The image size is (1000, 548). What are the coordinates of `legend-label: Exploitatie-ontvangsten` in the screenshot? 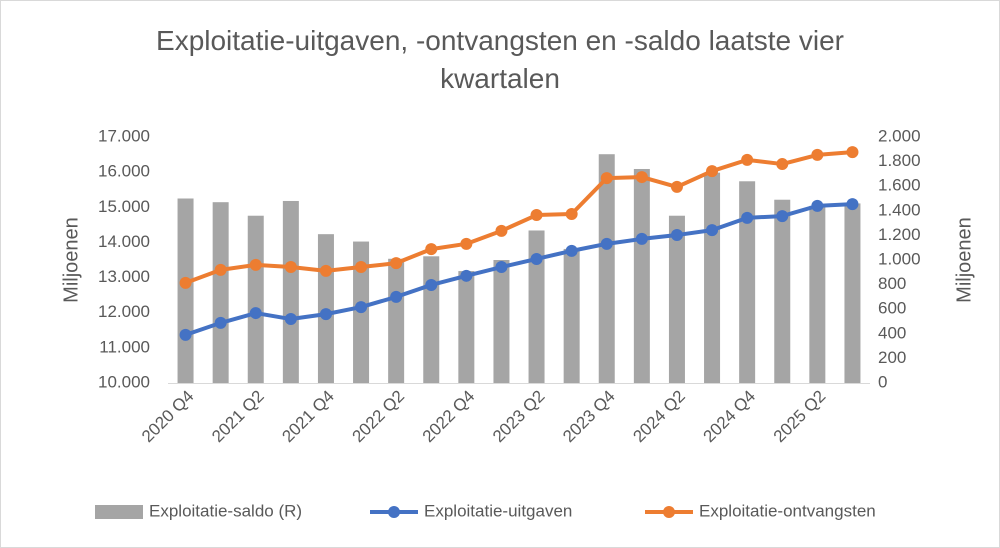 It's located at (787, 510).